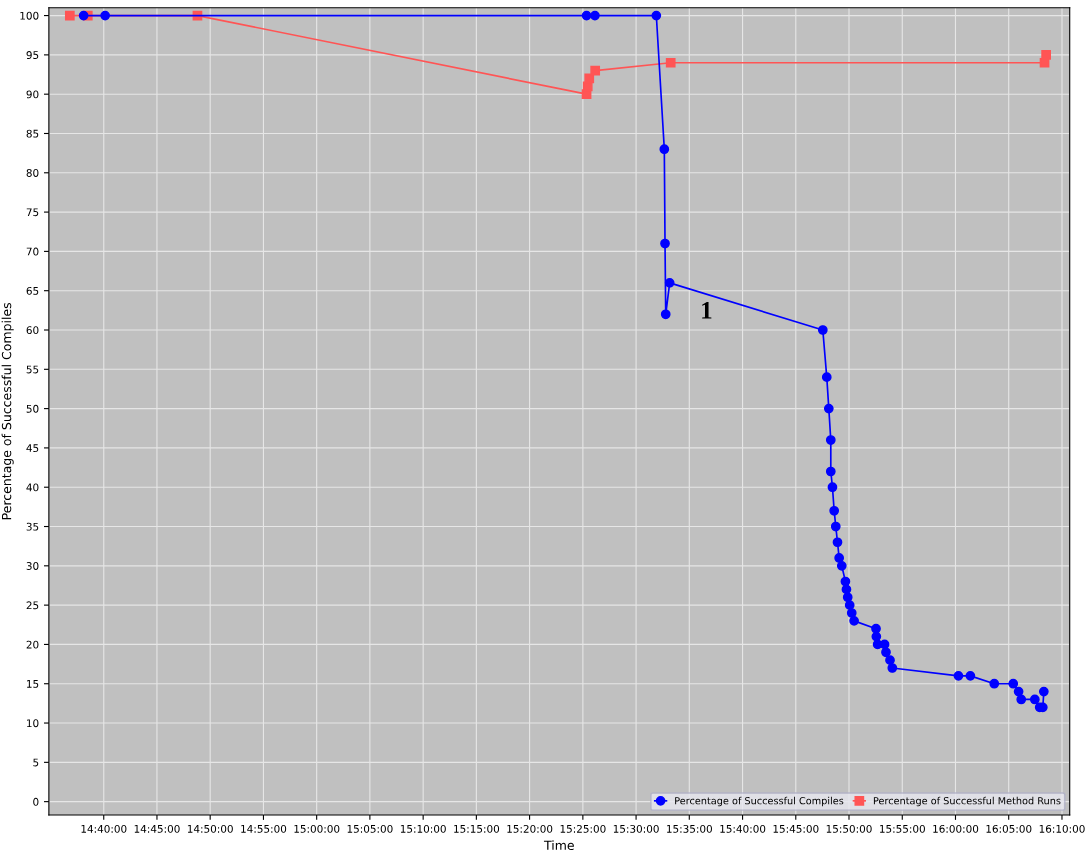 This screenshot has width=1086, height=857. Describe the element at coordinates (157, 828) in the screenshot. I see `x-tick-label: 14:45:00` at that location.